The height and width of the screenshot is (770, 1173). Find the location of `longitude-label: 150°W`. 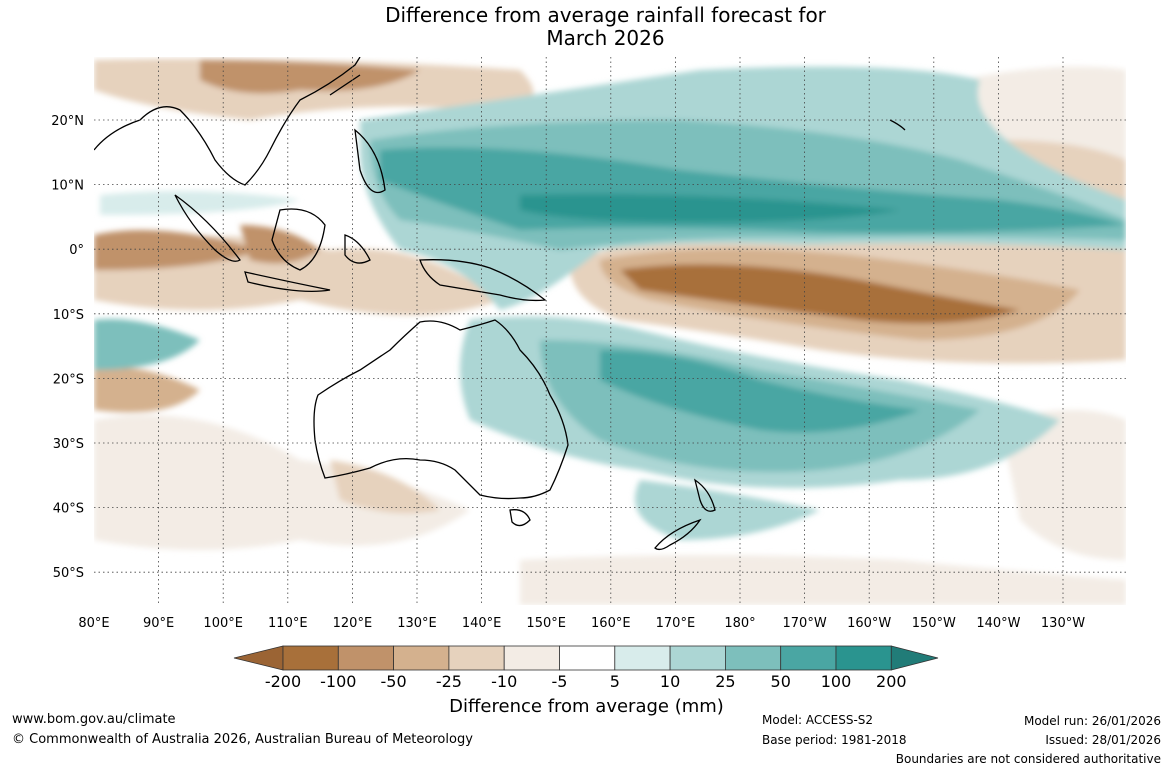

longitude-label: 150°W is located at coordinates (934, 623).